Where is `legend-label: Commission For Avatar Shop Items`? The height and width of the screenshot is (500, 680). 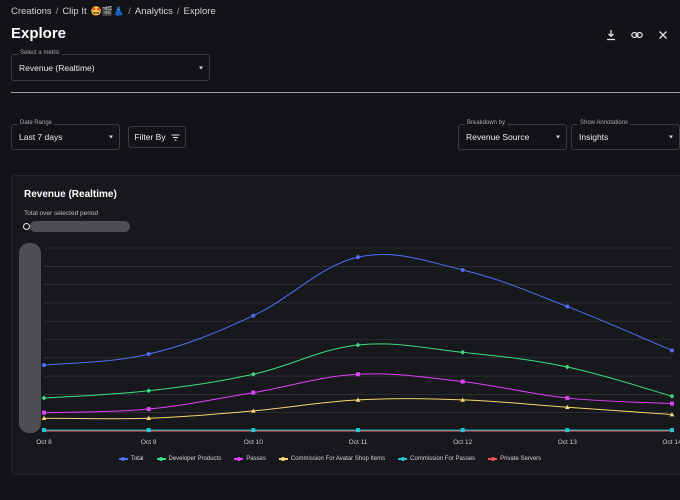 legend-label: Commission For Avatar Shop Items is located at coordinates (338, 459).